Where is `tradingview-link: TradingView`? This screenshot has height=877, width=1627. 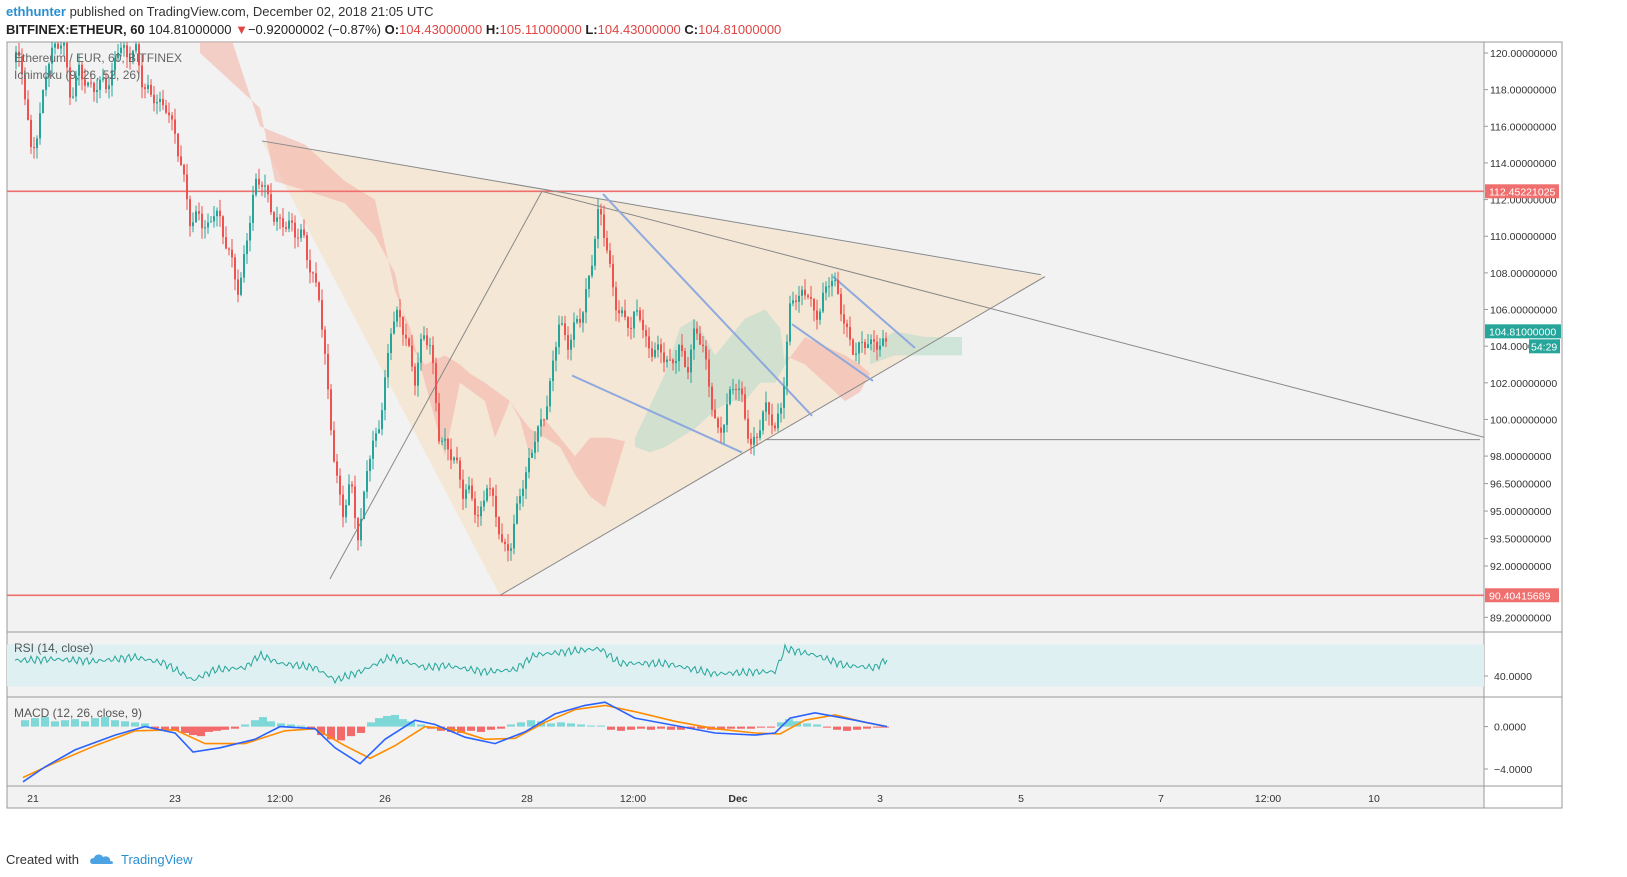 tradingview-link: TradingView is located at coordinates (157, 859).